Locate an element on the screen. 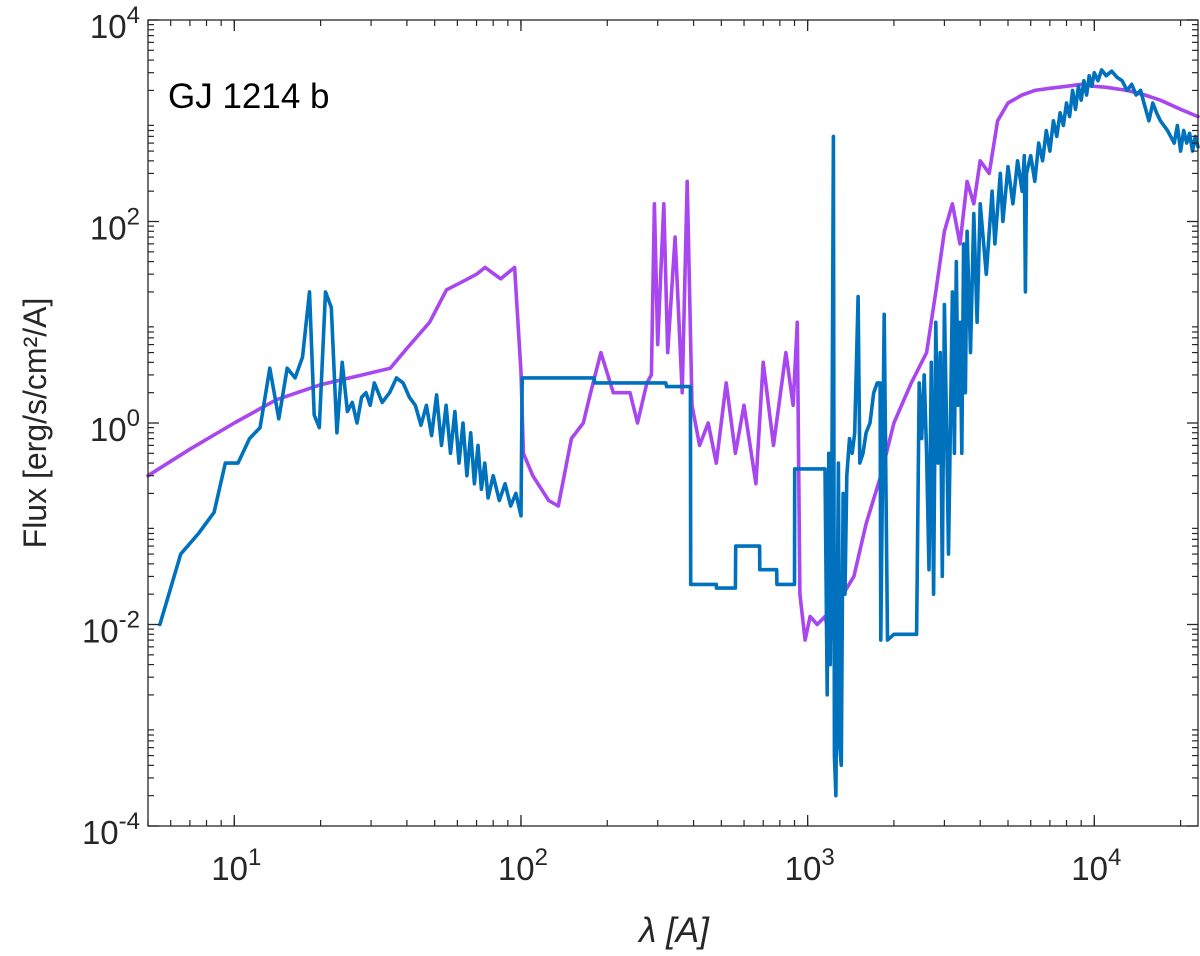  y-tick-label: 10⁻² is located at coordinates (111, 628).